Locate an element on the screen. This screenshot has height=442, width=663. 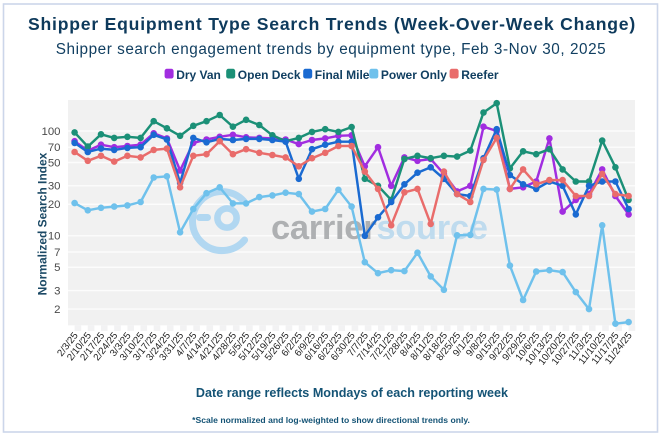
svg-text: 7 is located at coordinates (57, 253).